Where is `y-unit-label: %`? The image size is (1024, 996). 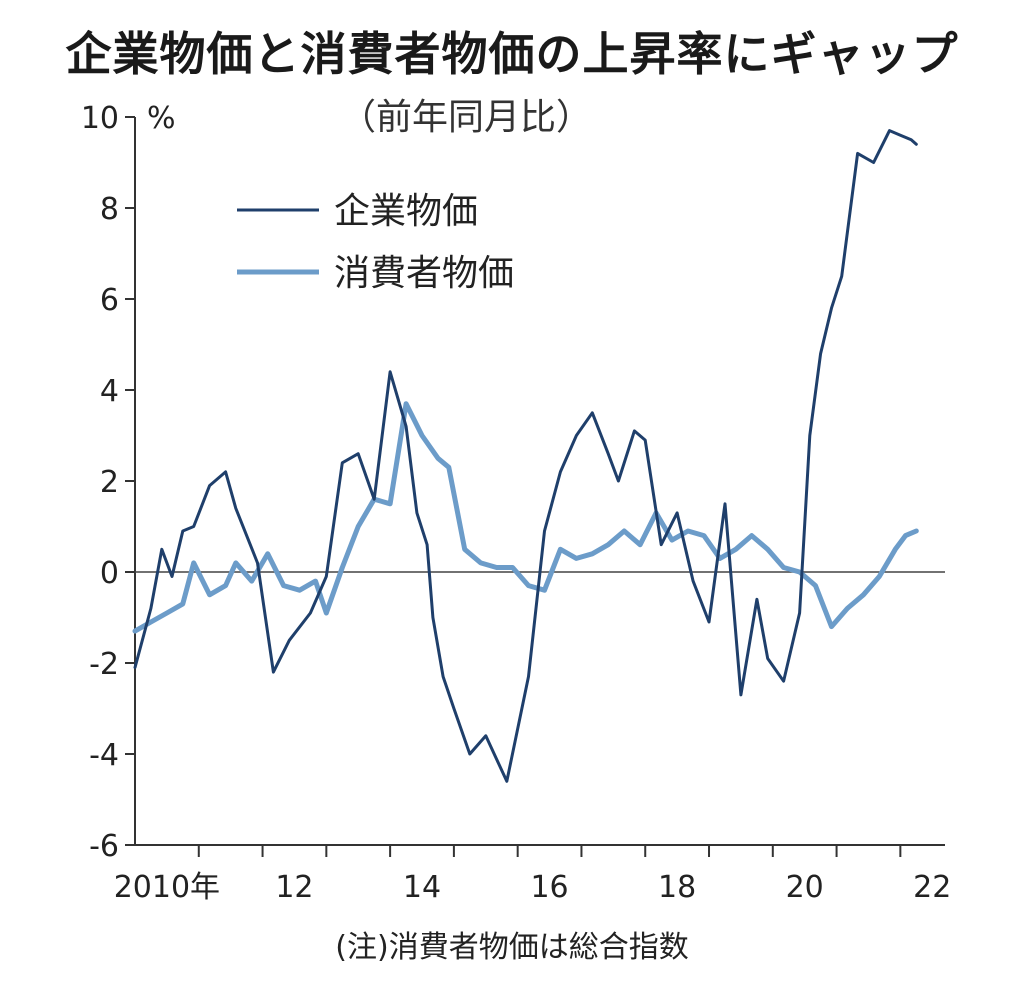 y-unit-label: % is located at coordinates (161, 118).